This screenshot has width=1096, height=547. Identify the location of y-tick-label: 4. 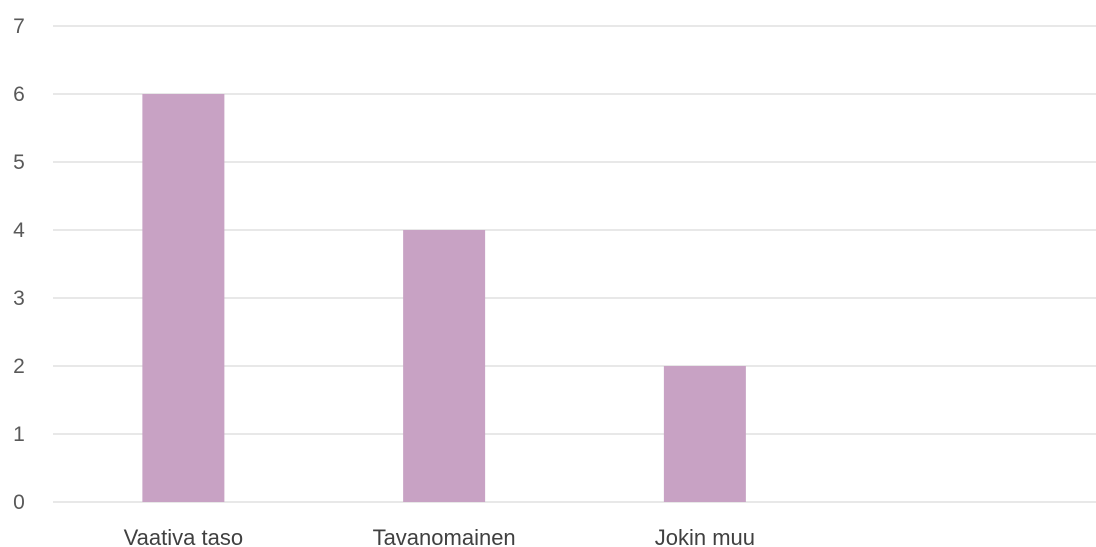
(19, 230).